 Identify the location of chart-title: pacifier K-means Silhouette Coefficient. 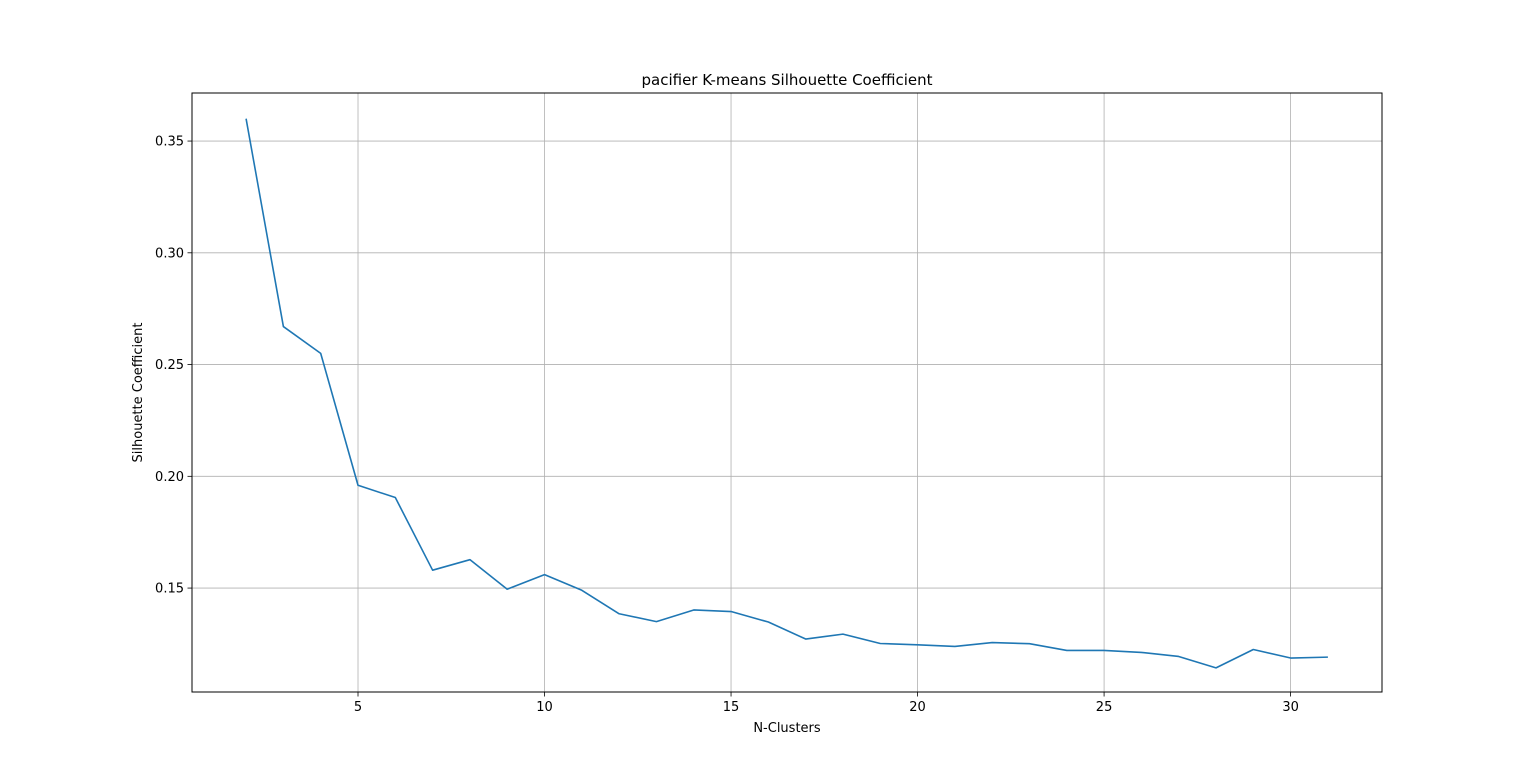
(787, 80).